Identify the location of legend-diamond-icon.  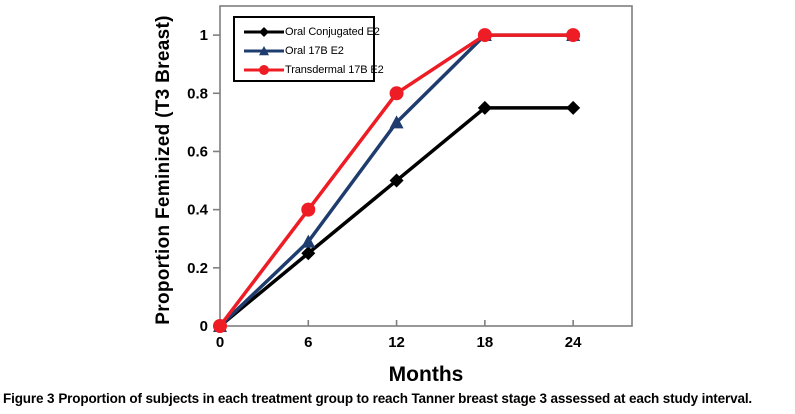
(264, 31).